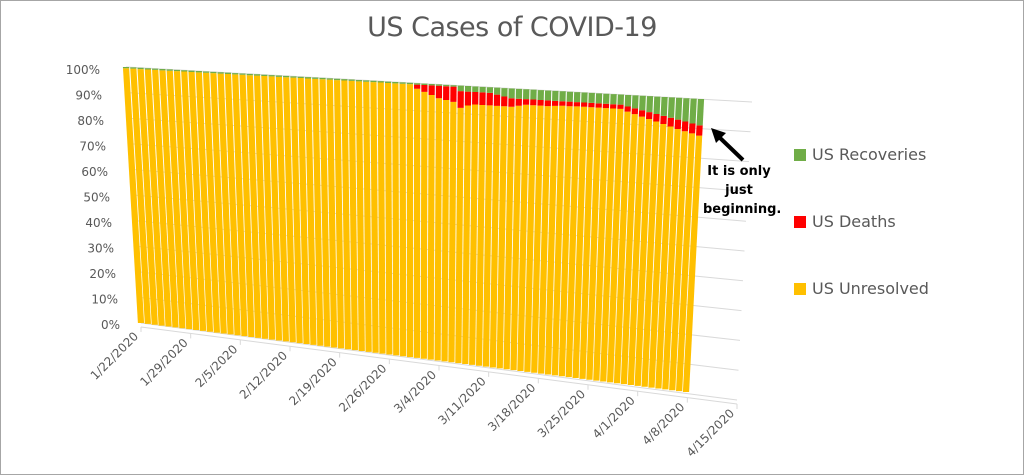 This screenshot has height=475, width=1024. I want to click on y-tick-label: 50%, so click(96, 198).